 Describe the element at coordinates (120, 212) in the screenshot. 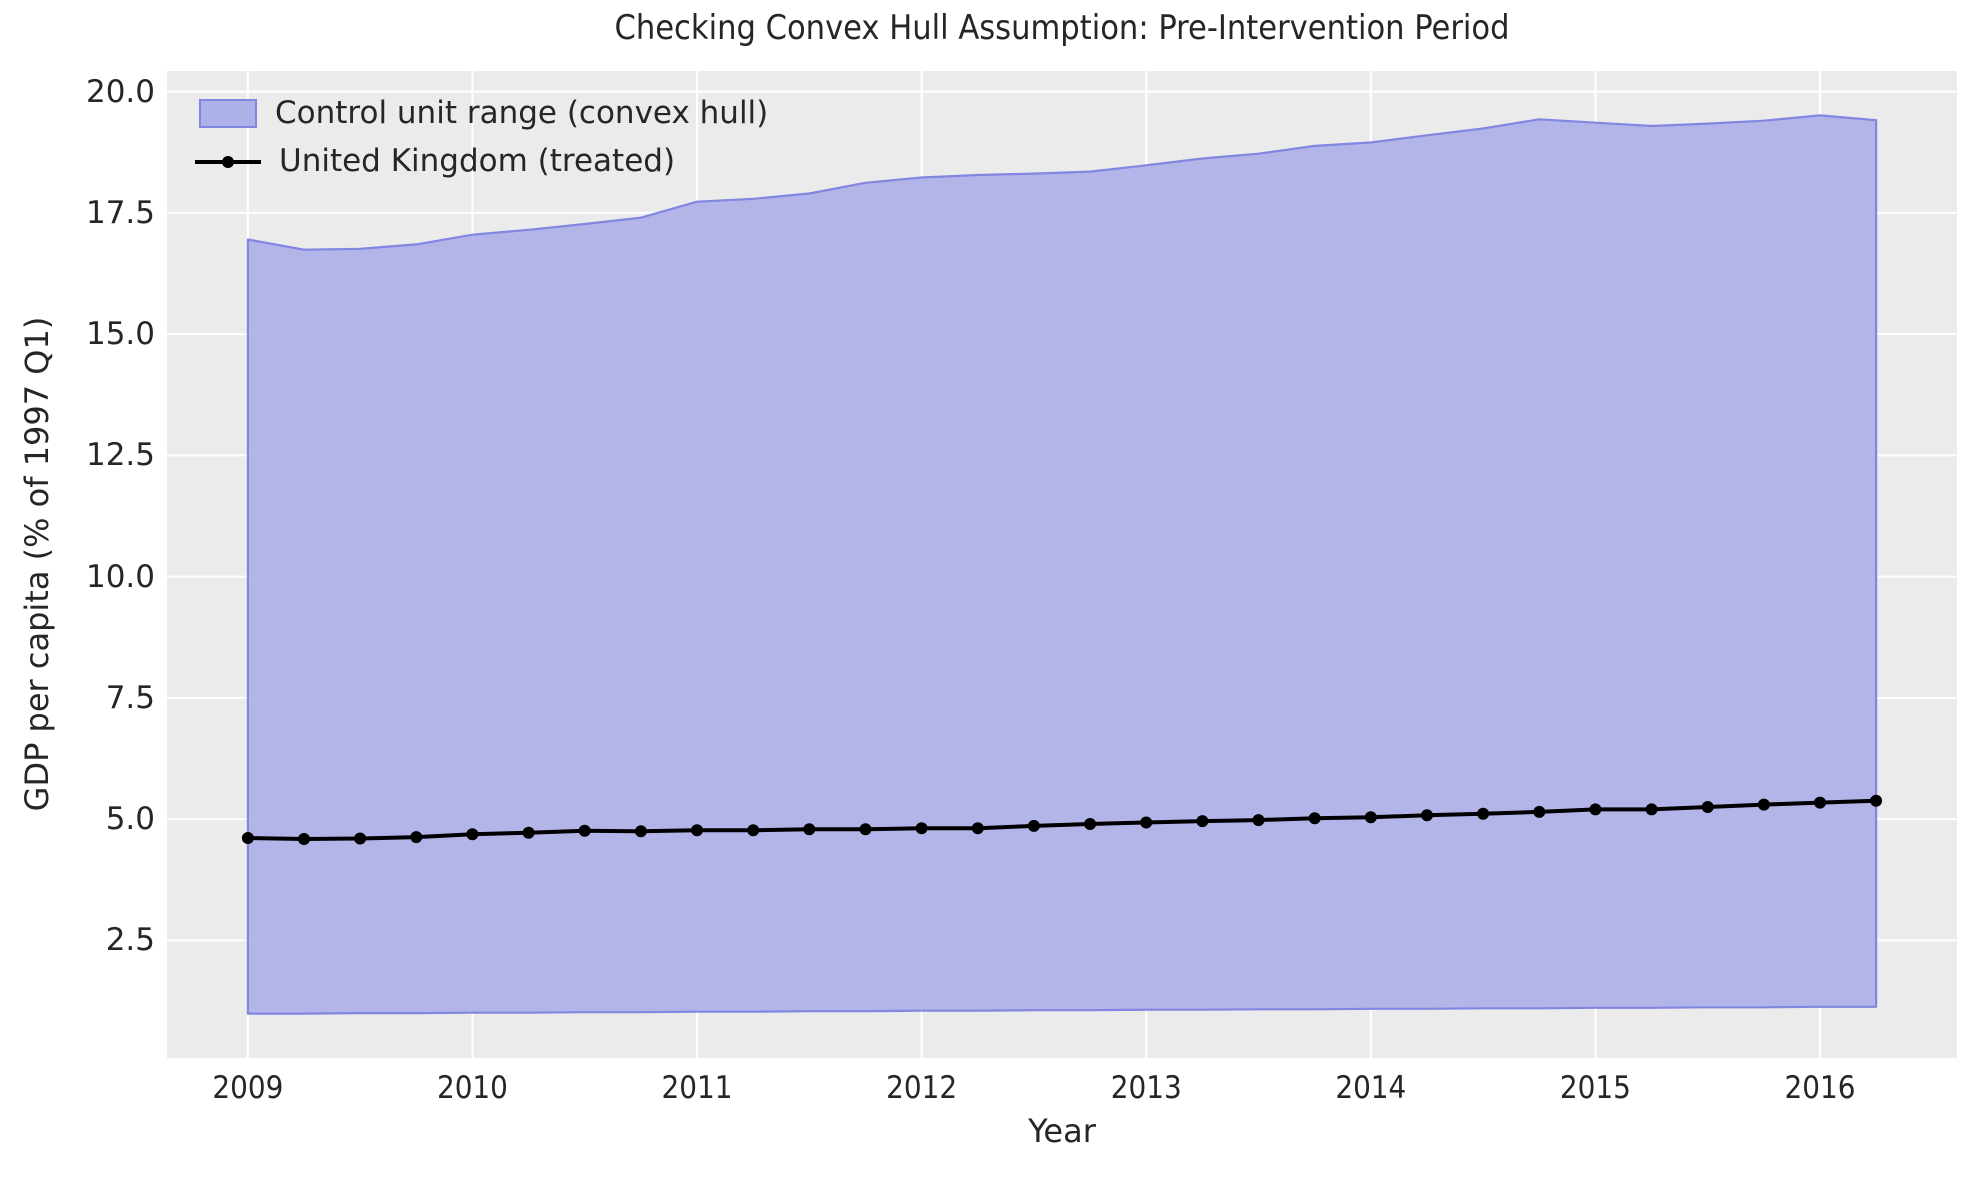

I see `y-tick-label: 17.5` at that location.